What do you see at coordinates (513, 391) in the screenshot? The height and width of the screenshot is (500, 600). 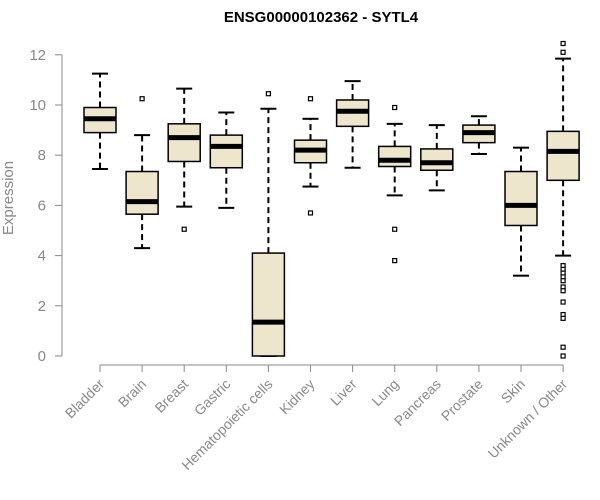 I see `x-tick-label: Skin` at bounding box center [513, 391].